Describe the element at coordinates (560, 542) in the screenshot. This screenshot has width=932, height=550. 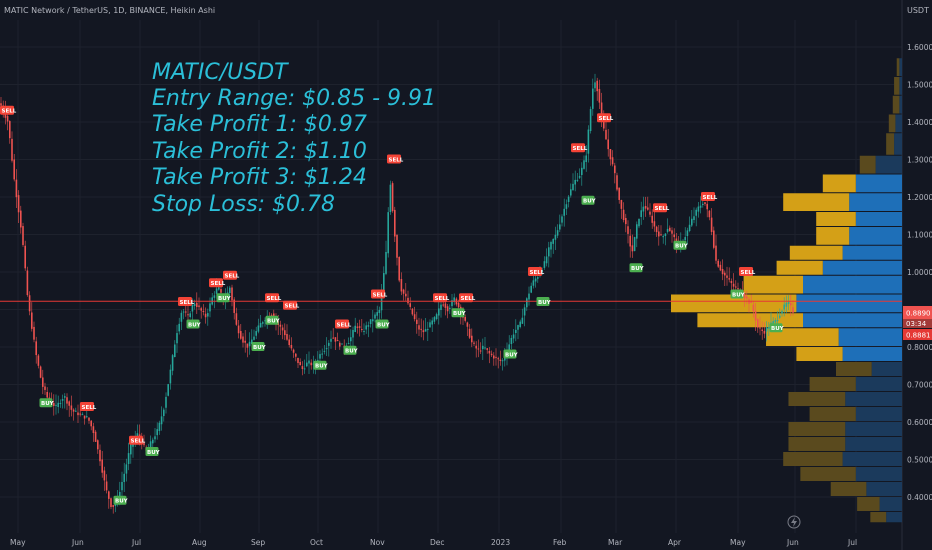
I see `x-tick-label: Feb` at that location.